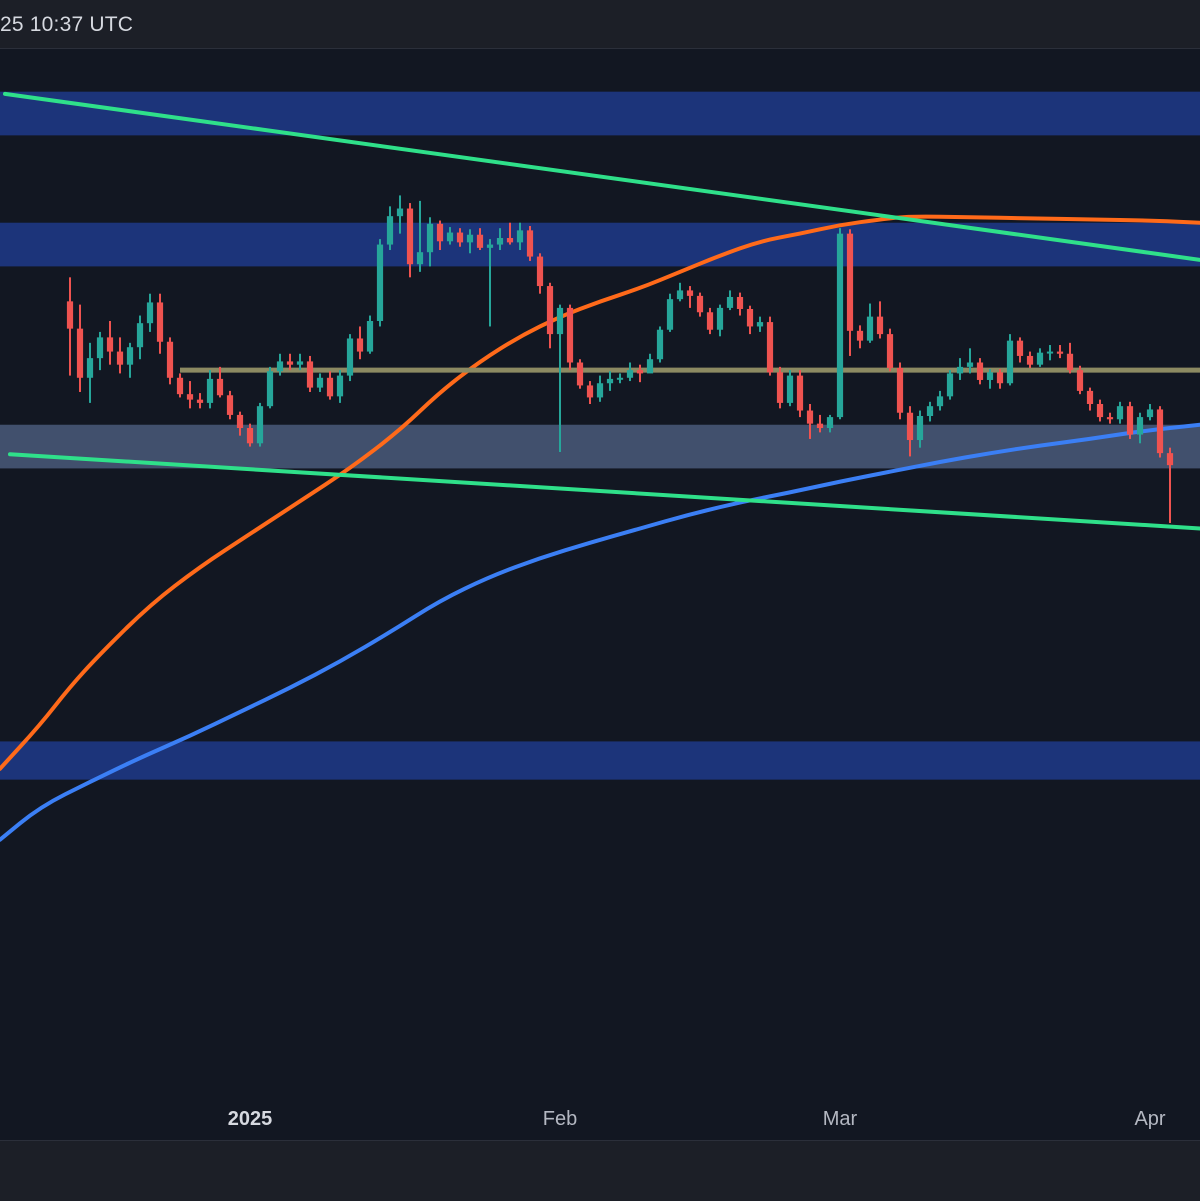 This screenshot has width=1200, height=1201. What do you see at coordinates (600, 24) in the screenshot?
I see `chart-header-bar: 25 10:37 UTC` at bounding box center [600, 24].